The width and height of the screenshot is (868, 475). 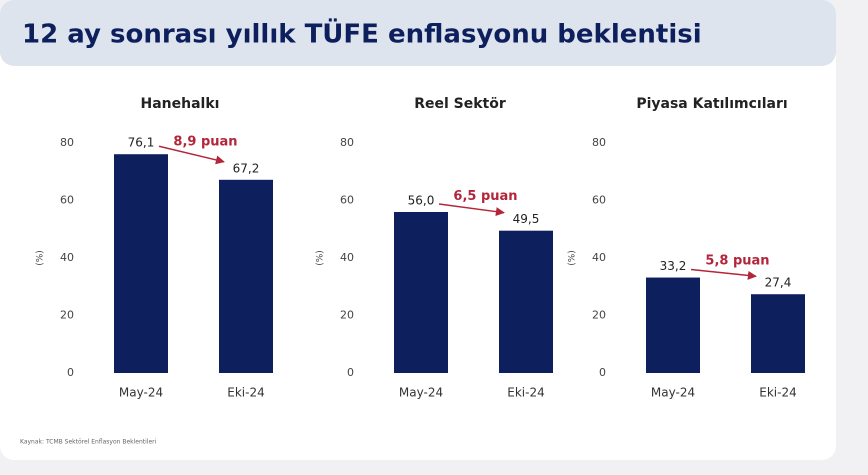 What do you see at coordinates (460, 104) in the screenshot?
I see `chart-title: Reel Sektör` at bounding box center [460, 104].